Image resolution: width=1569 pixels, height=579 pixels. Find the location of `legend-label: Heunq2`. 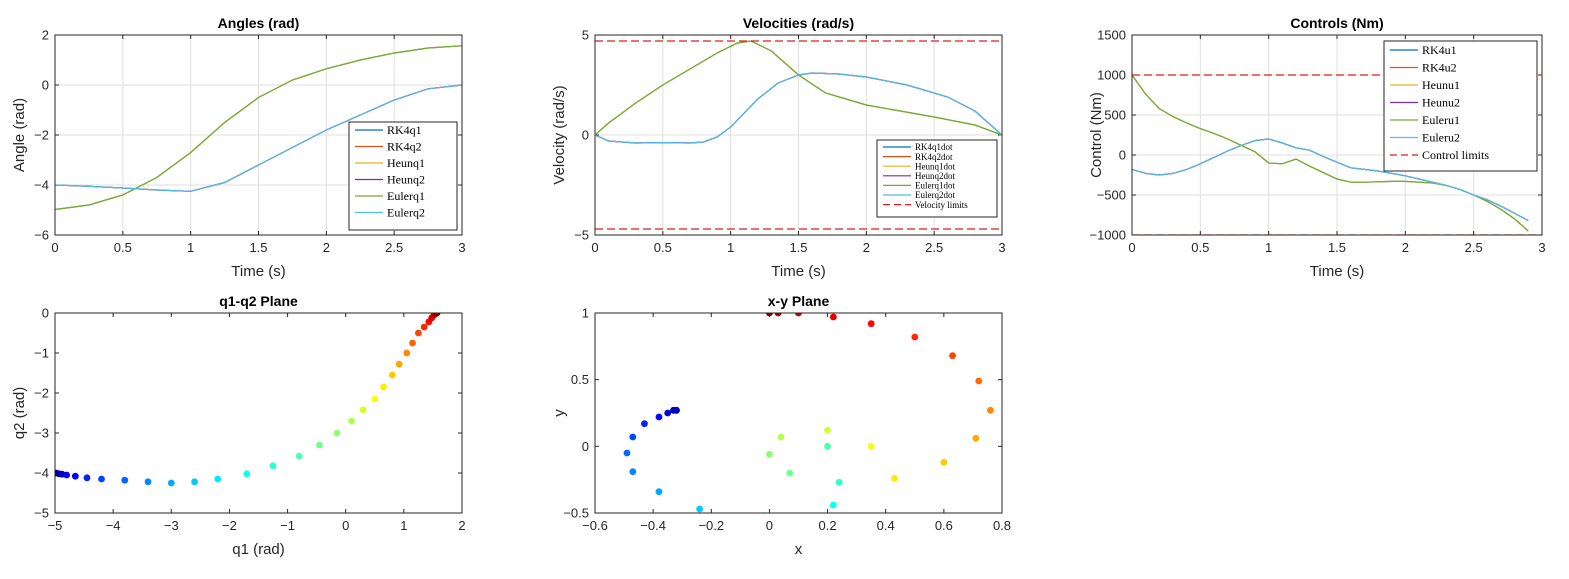

legend-label: Heunq2 is located at coordinates (406, 180).